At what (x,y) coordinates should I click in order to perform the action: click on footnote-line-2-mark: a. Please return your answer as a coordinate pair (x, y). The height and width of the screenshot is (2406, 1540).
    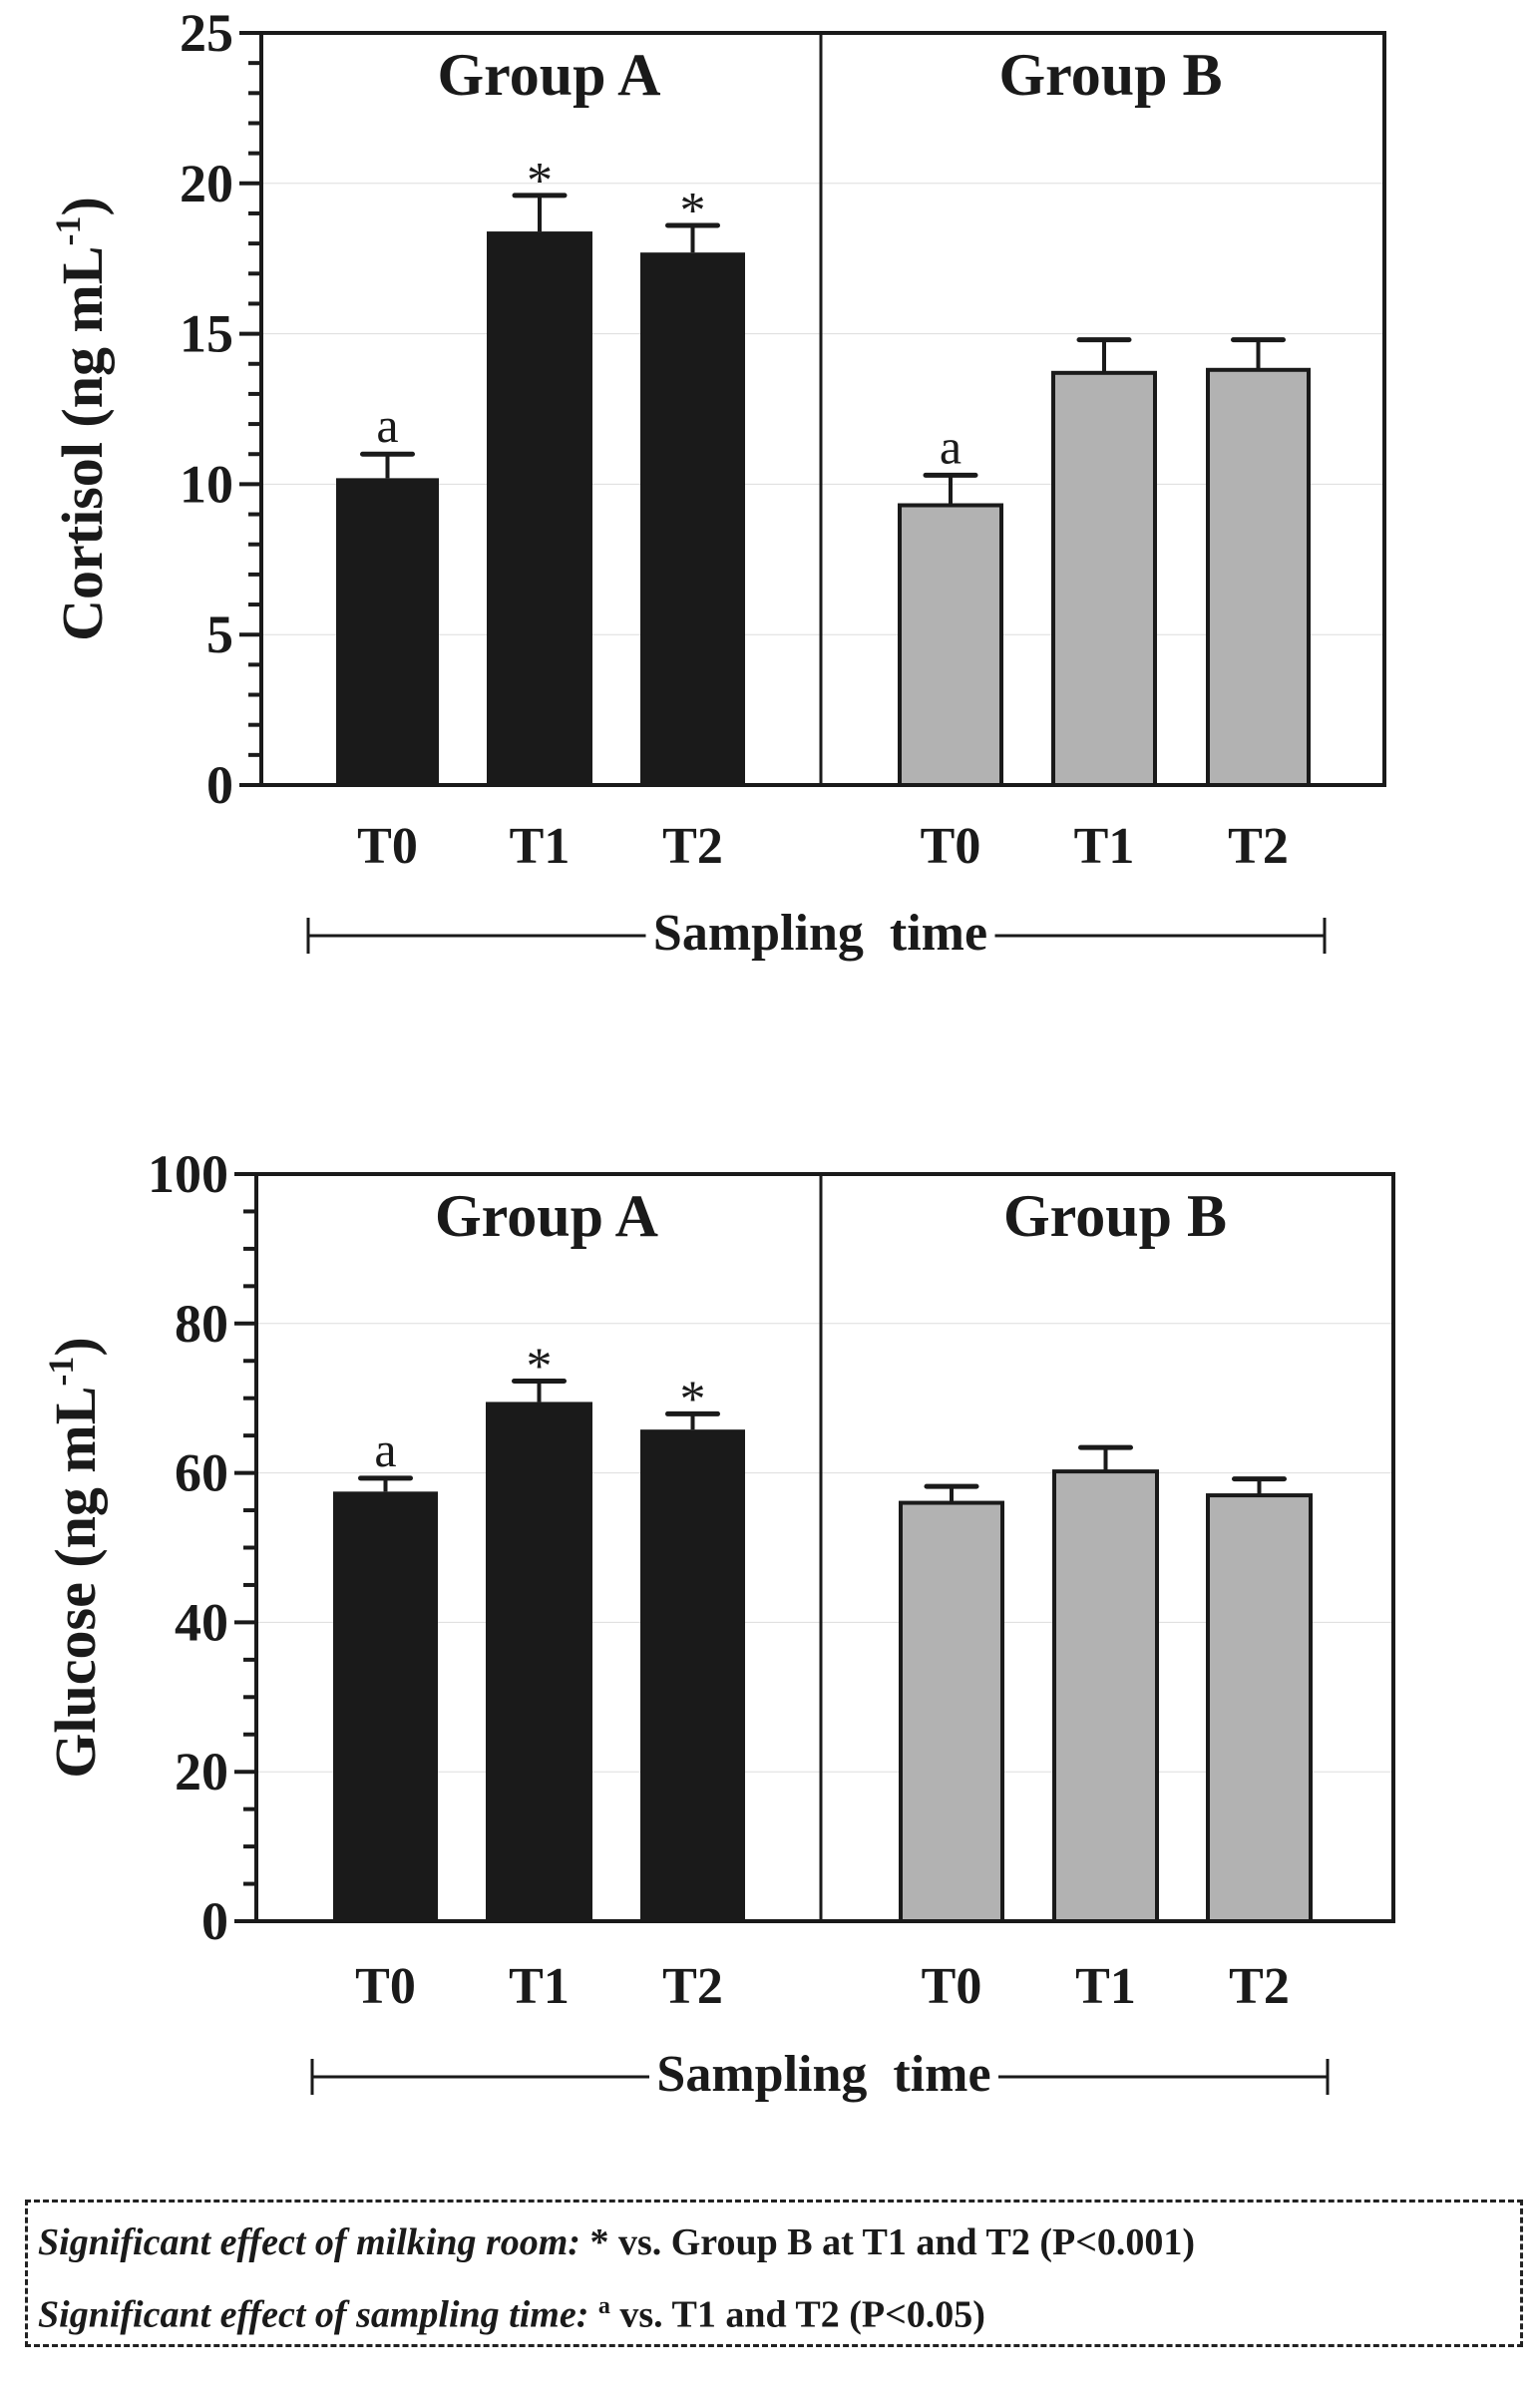
    Looking at the image, I should click on (603, 2306).